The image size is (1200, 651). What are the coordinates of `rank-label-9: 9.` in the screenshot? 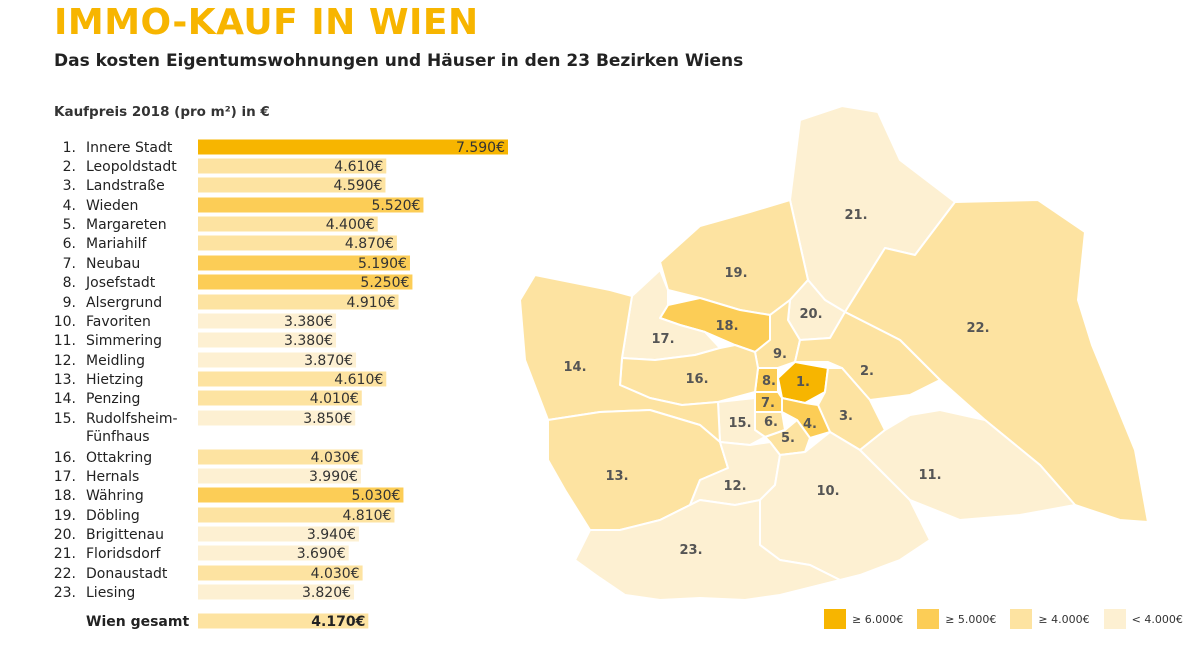 It's located at (69, 303).